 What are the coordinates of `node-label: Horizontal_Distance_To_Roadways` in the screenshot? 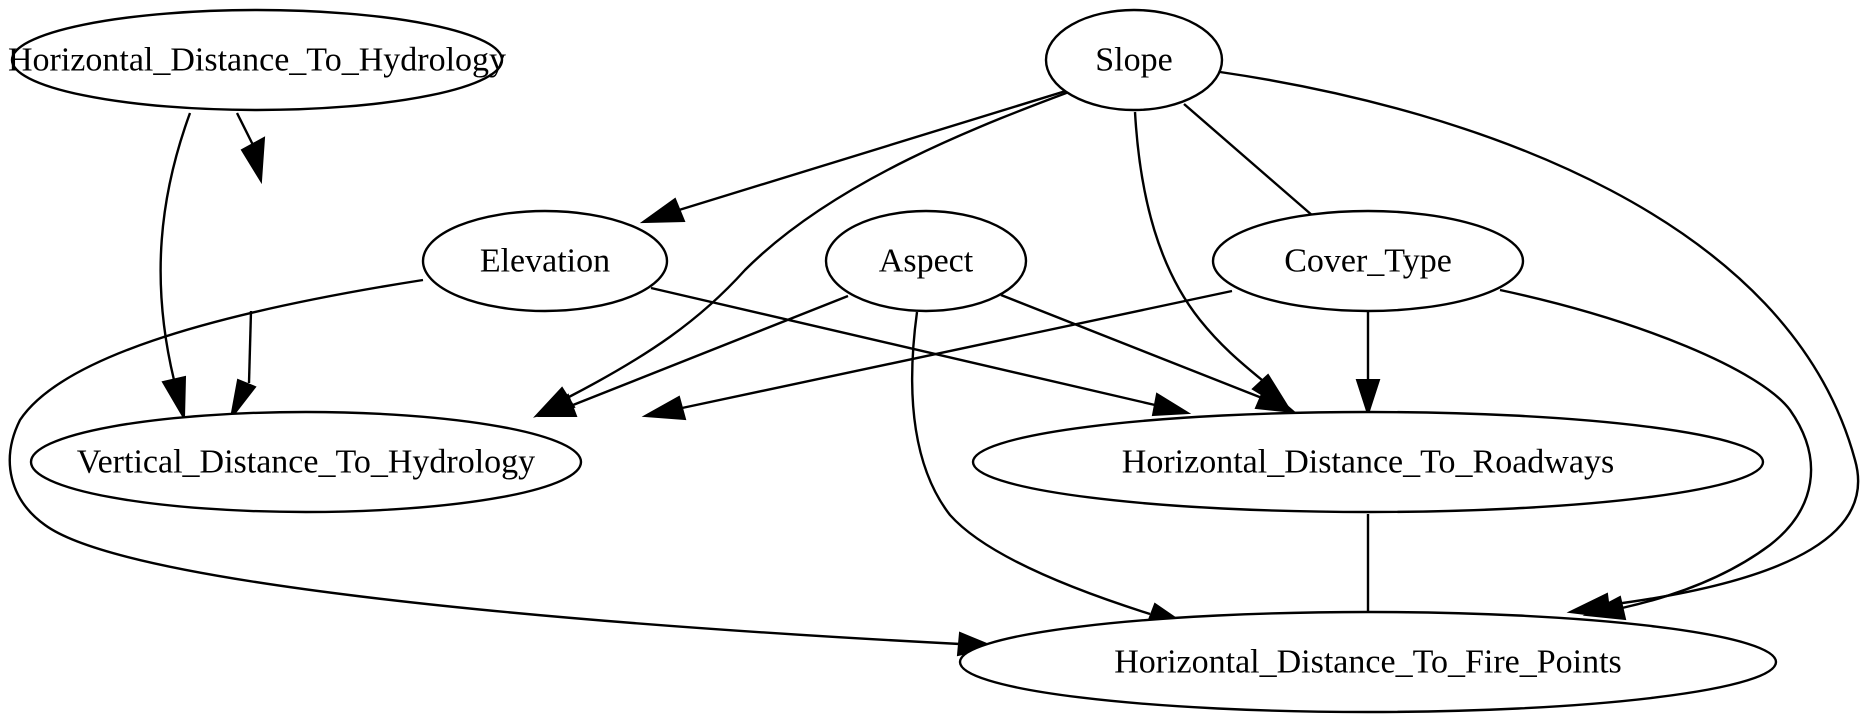 It's located at (1368, 462).